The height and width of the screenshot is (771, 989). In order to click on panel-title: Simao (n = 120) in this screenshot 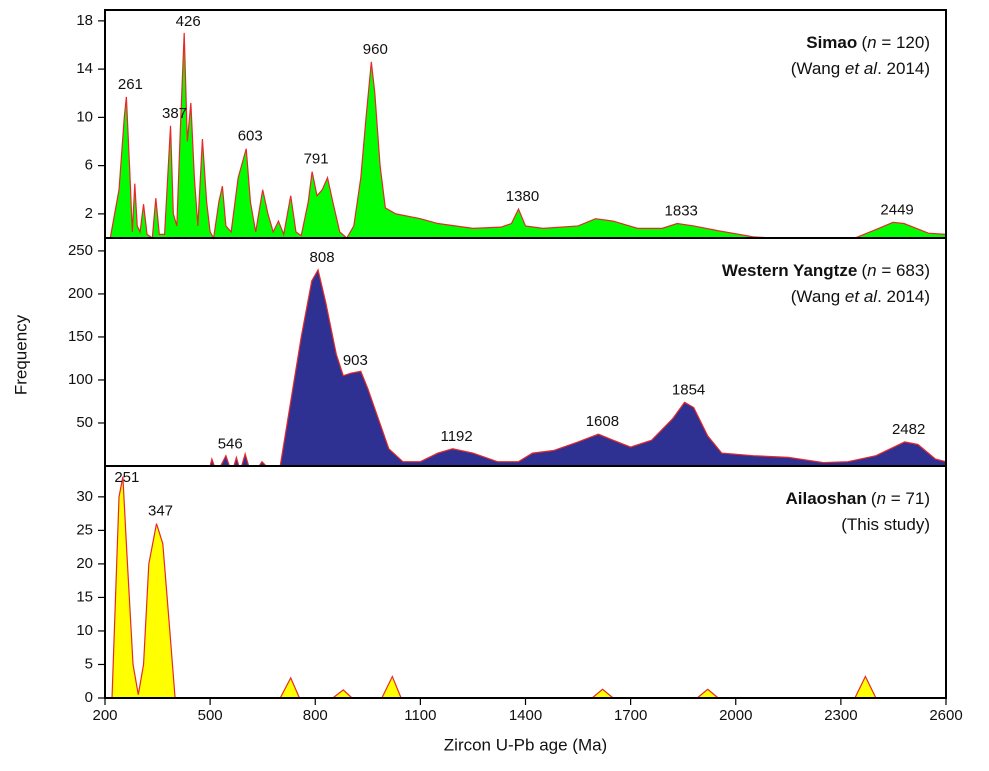, I will do `click(868, 42)`.